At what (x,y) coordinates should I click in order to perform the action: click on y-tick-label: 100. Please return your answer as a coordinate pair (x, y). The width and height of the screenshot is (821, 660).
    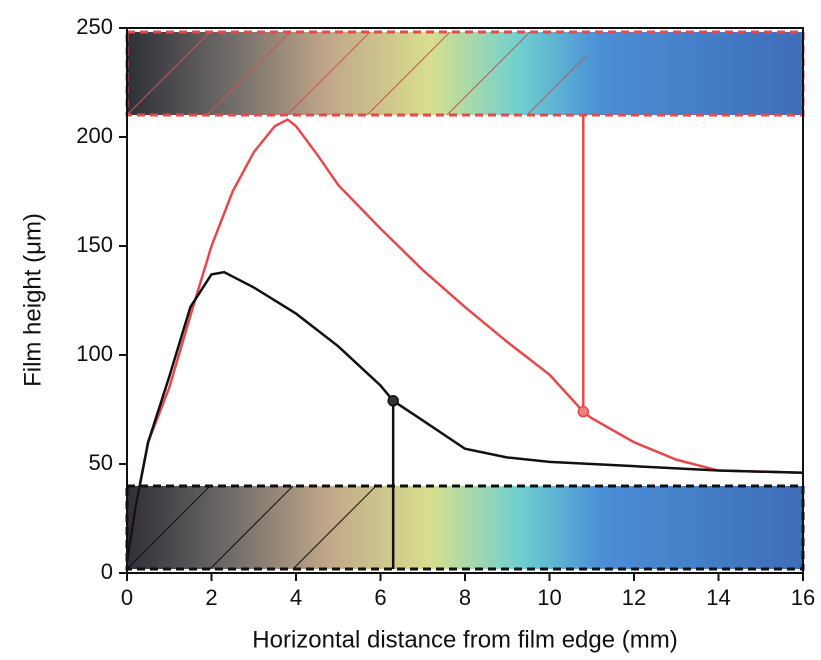
    Looking at the image, I should click on (94, 353).